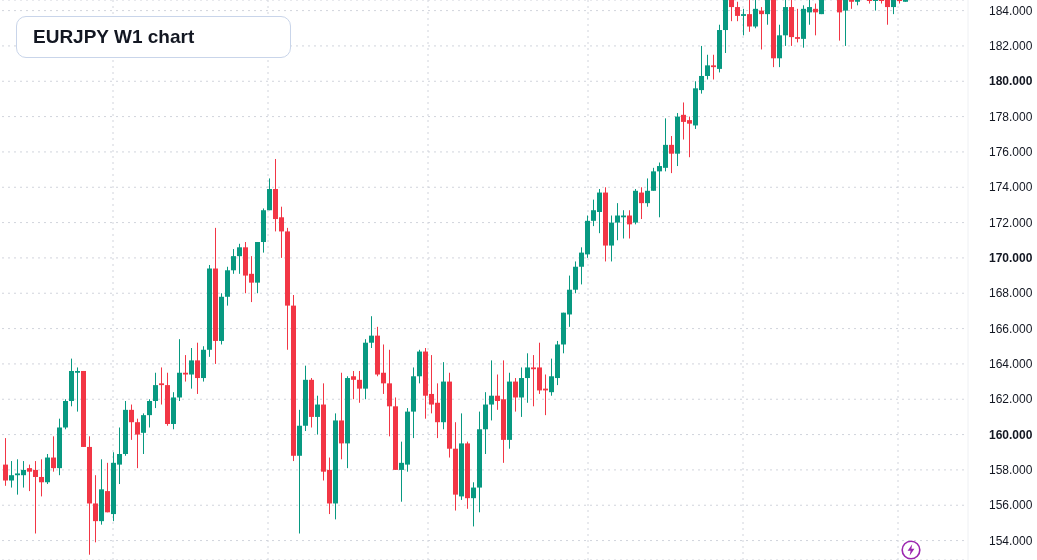 Image resolution: width=1037 pixels, height=560 pixels. What do you see at coordinates (1011, 470) in the screenshot?
I see `y-tick-label: 158.000` at bounding box center [1011, 470].